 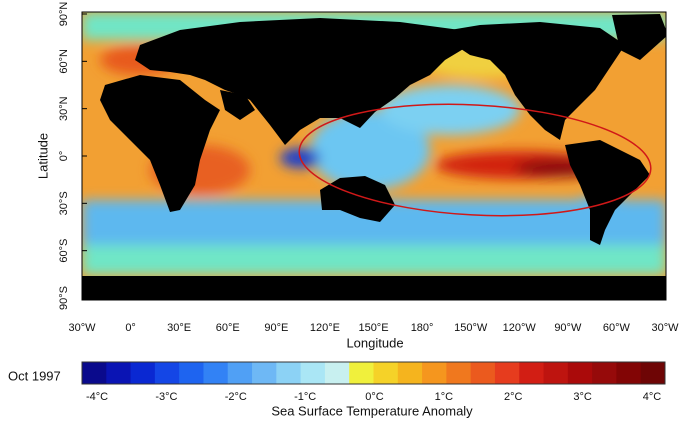 What do you see at coordinates (236, 397) in the screenshot?
I see `colorbar-tick-label: -2°C` at bounding box center [236, 397].